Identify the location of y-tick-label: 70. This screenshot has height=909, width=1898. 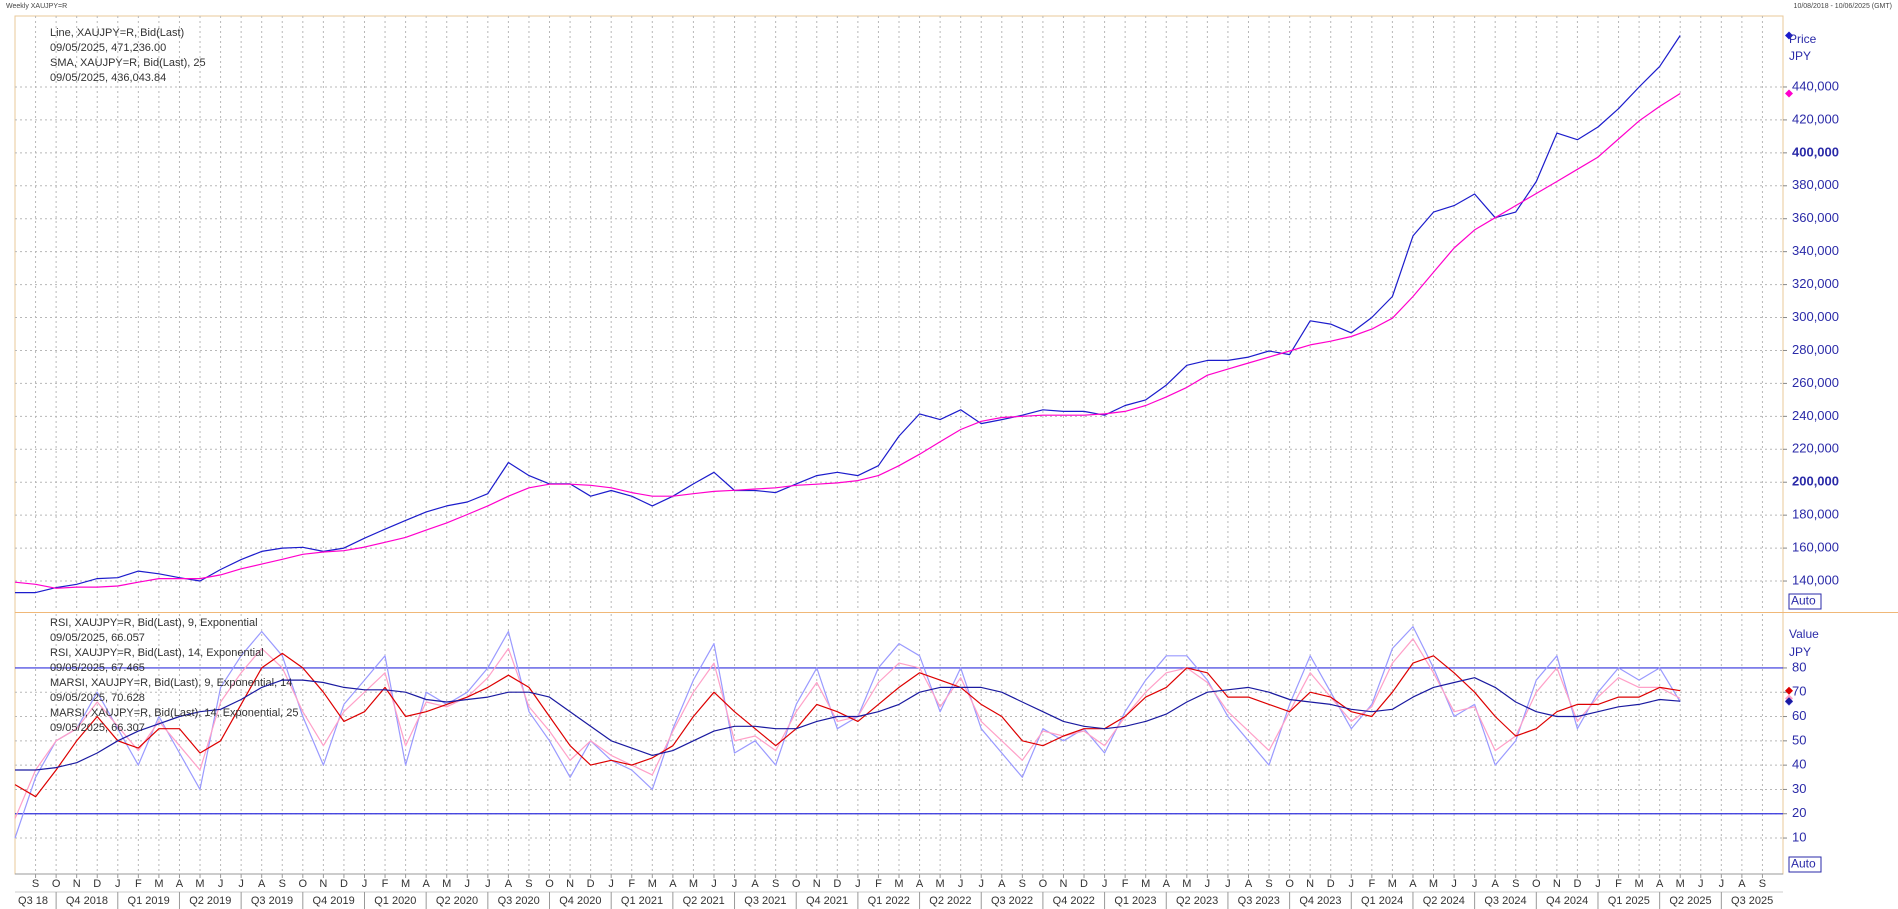
(1799, 691).